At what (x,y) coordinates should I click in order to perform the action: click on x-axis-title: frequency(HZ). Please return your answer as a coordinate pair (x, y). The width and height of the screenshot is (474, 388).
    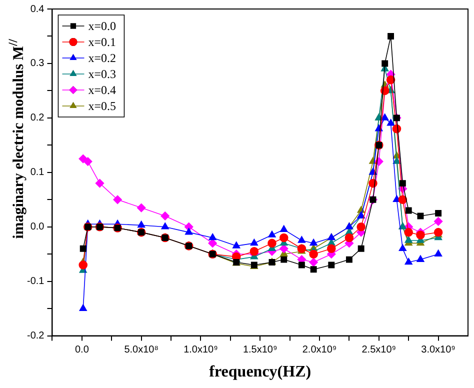
    Looking at the image, I should click on (260, 372).